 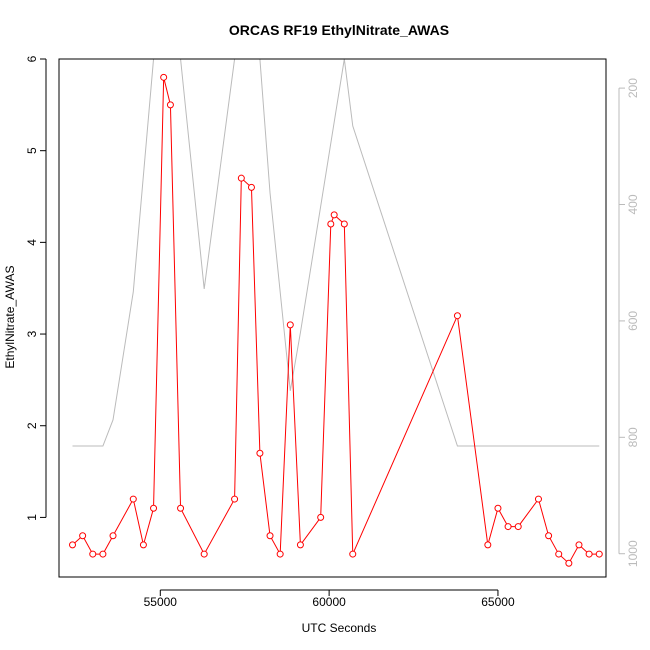 What do you see at coordinates (633, 437) in the screenshot?
I see `y2-tick-label: 800` at bounding box center [633, 437].